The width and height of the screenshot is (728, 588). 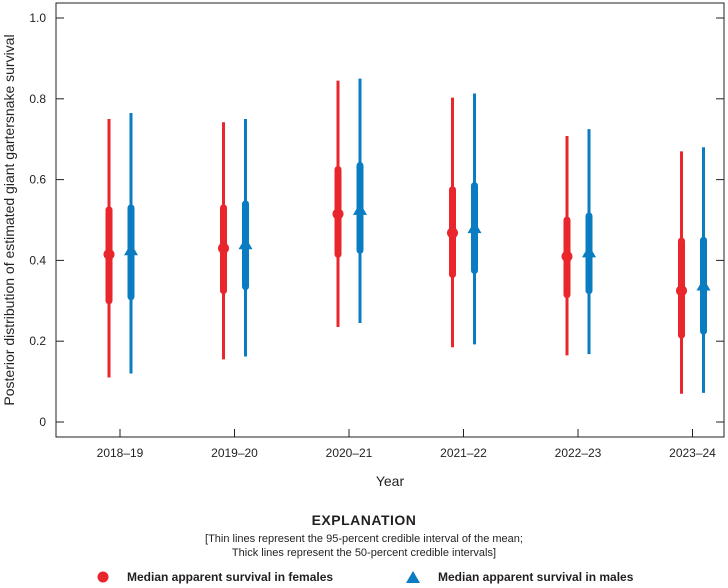 What do you see at coordinates (37, 99) in the screenshot?
I see `y-tick-label: 0.8` at bounding box center [37, 99].